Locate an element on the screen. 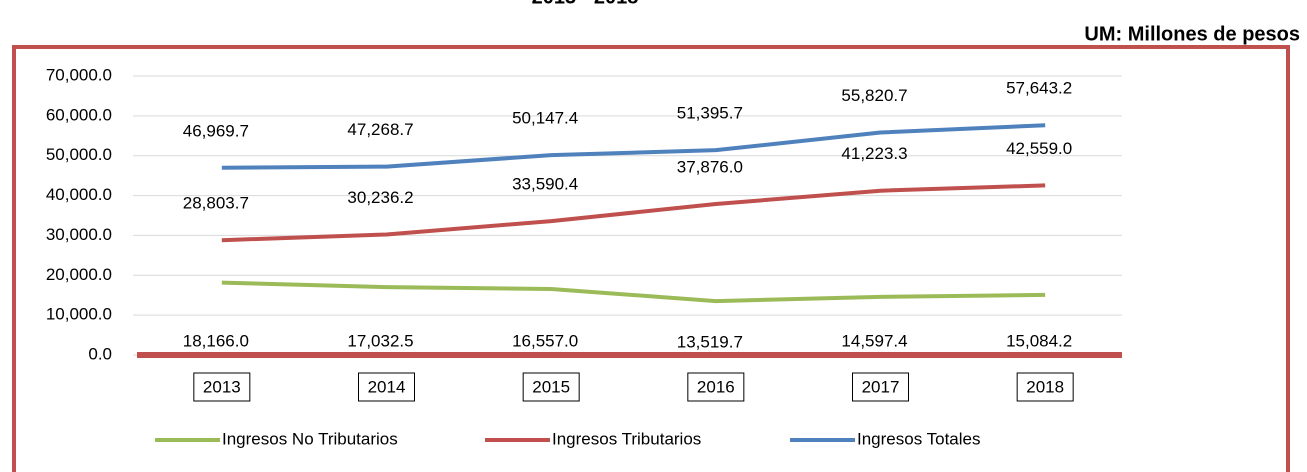  data-label: 50,147.4 is located at coordinates (545, 118).